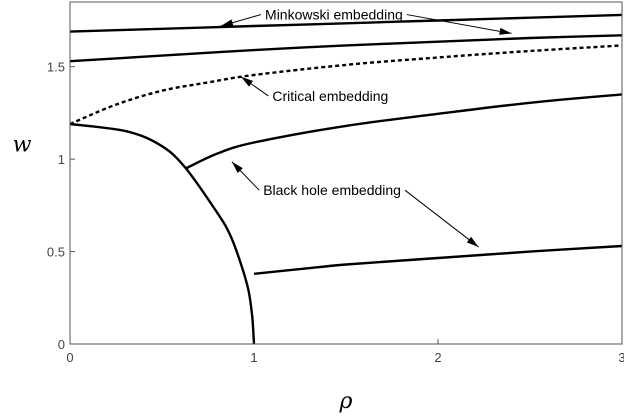  Describe the element at coordinates (56, 67) in the screenshot. I see `y-tick-label: 1.5` at that location.